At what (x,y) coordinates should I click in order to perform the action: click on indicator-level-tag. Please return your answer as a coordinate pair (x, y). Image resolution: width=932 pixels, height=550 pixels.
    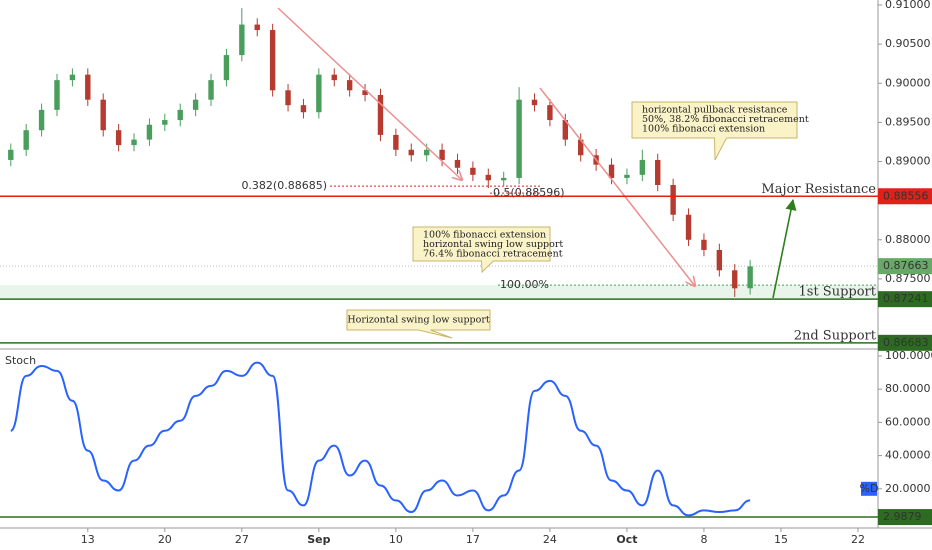
    Looking at the image, I should click on (905, 517).